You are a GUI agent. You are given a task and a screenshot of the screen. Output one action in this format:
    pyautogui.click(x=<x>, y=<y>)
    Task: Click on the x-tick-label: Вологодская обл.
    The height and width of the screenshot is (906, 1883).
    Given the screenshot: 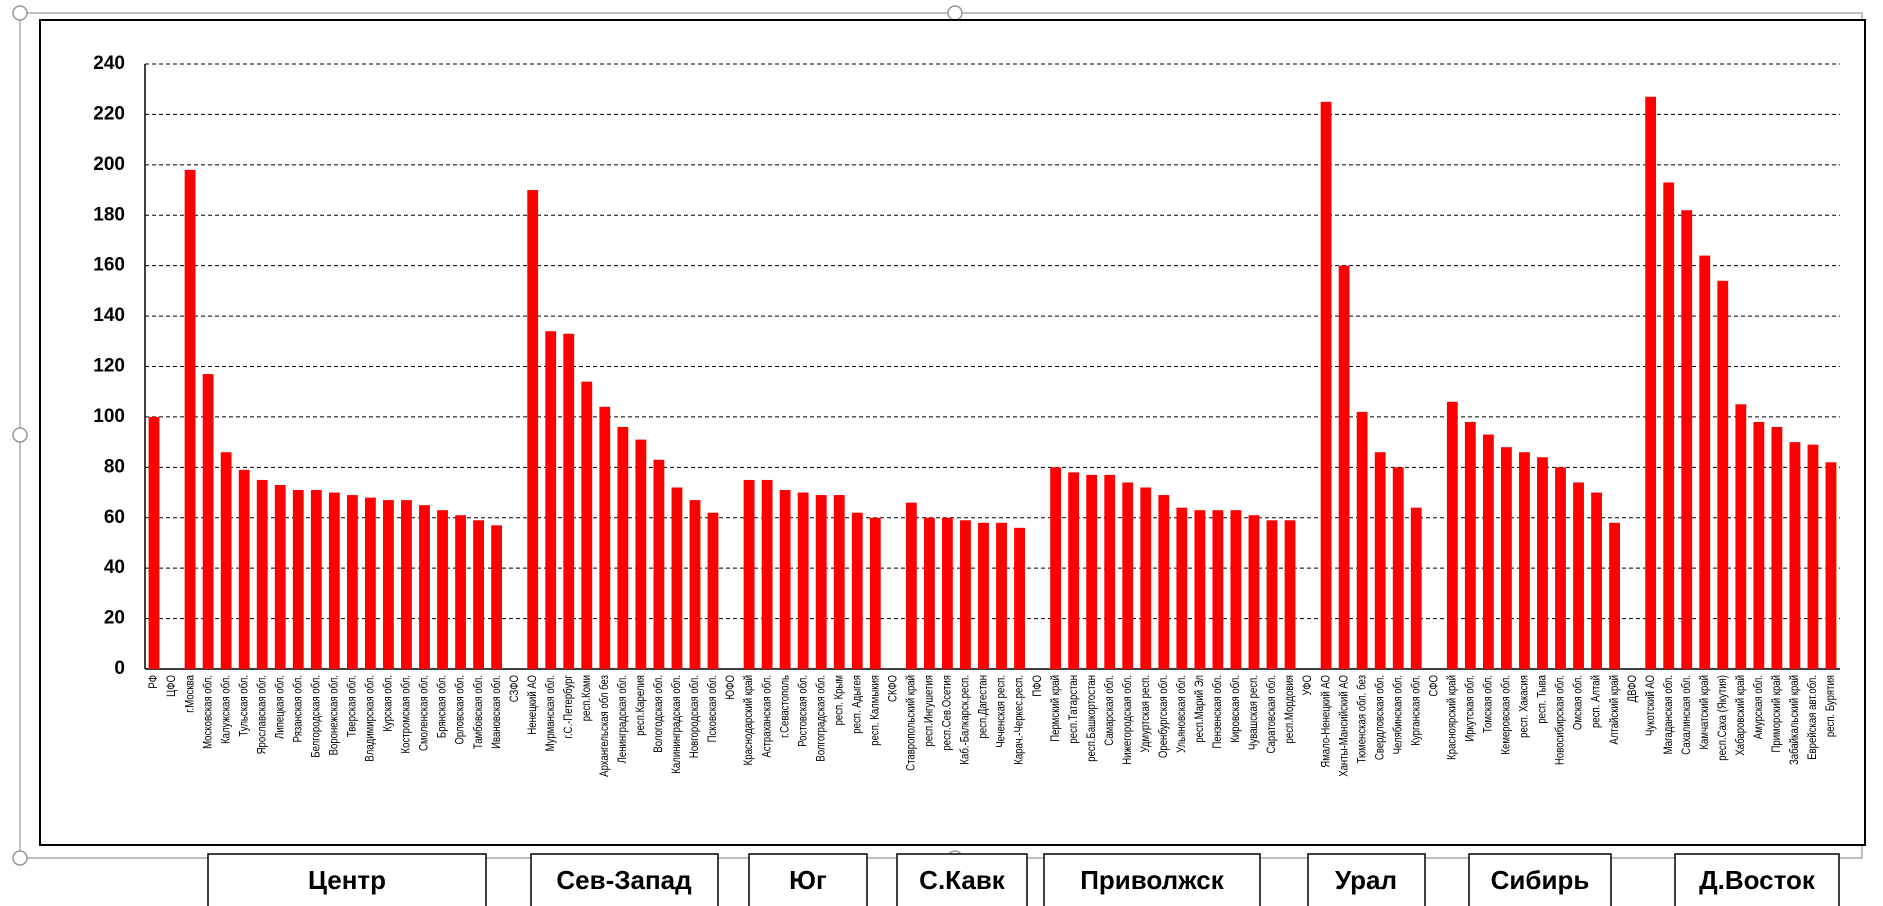 What is the action you would take?
    pyautogui.click(x=658, y=714)
    